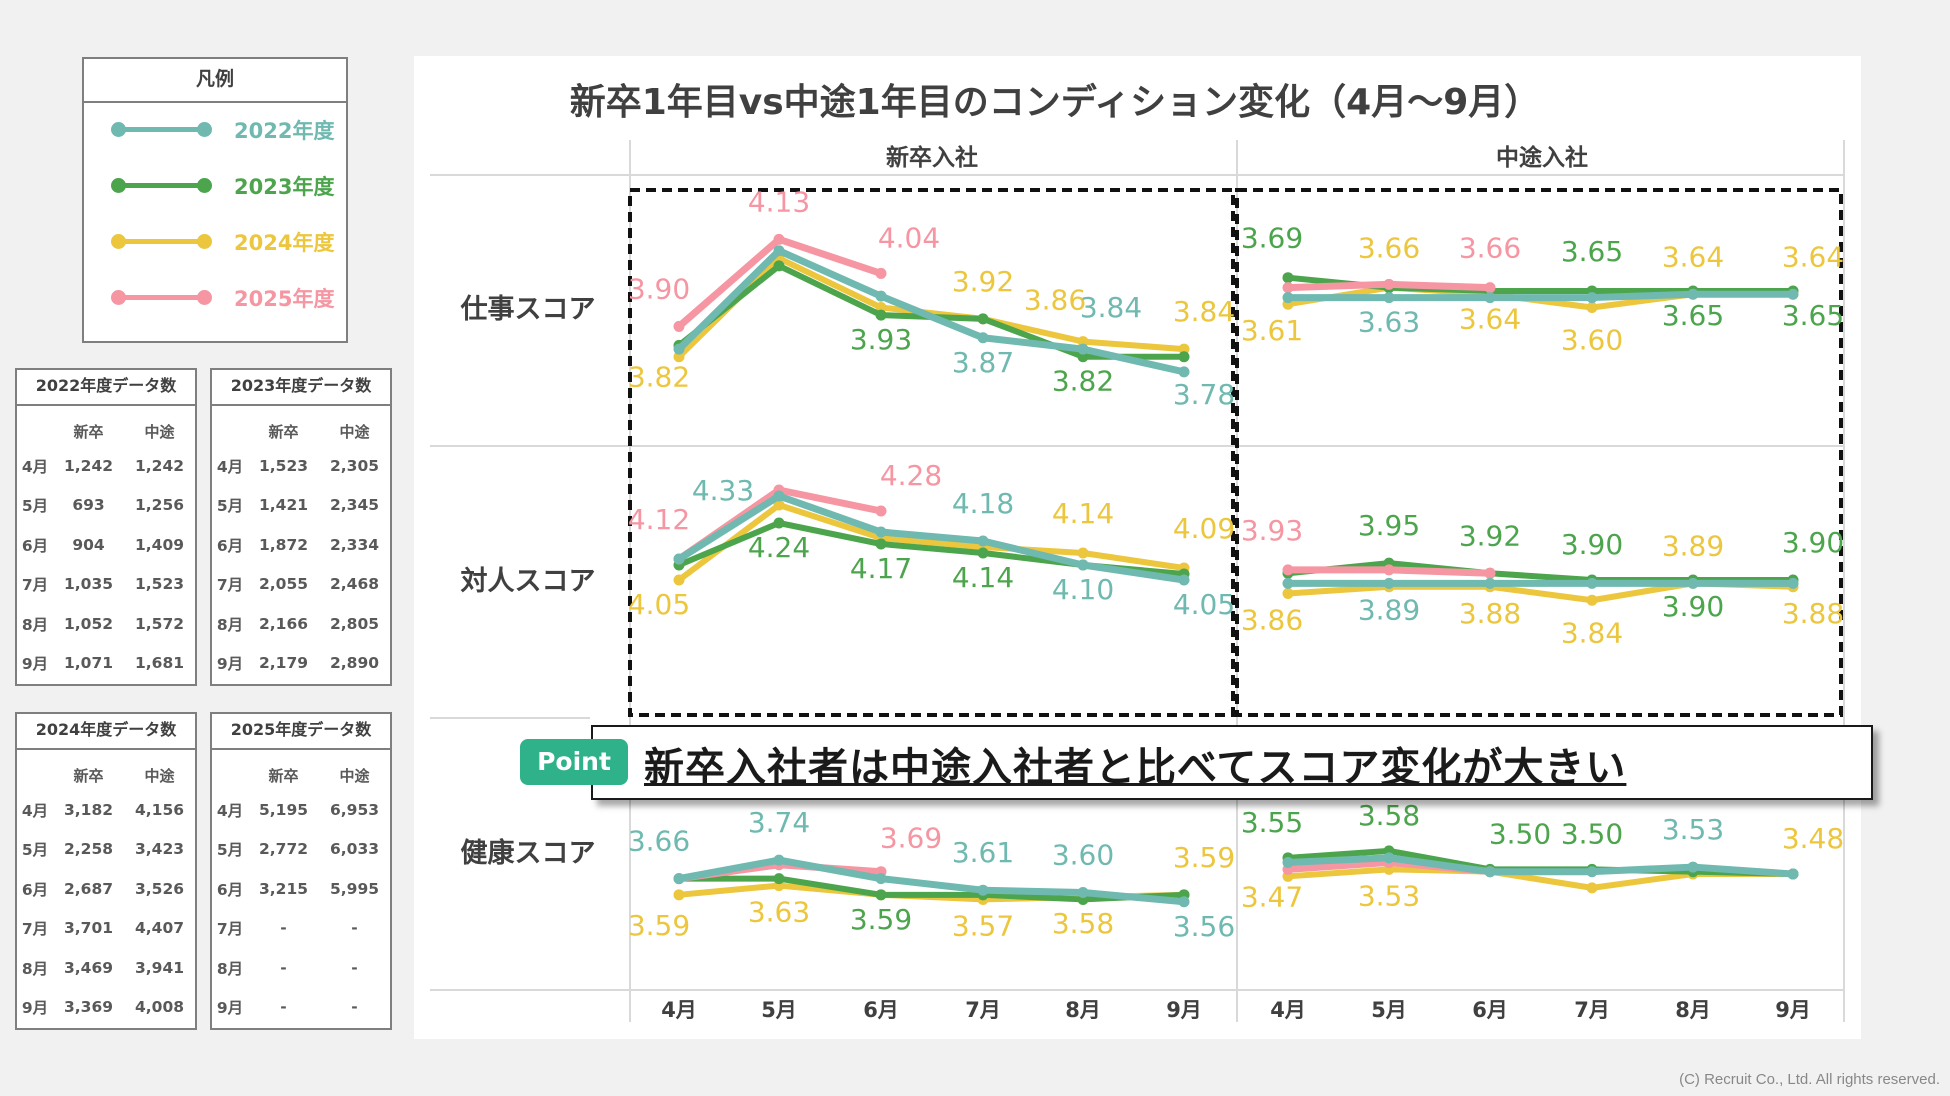  Describe the element at coordinates (284, 243) in the screenshot. I see `legend-label: 2024年度` at that location.